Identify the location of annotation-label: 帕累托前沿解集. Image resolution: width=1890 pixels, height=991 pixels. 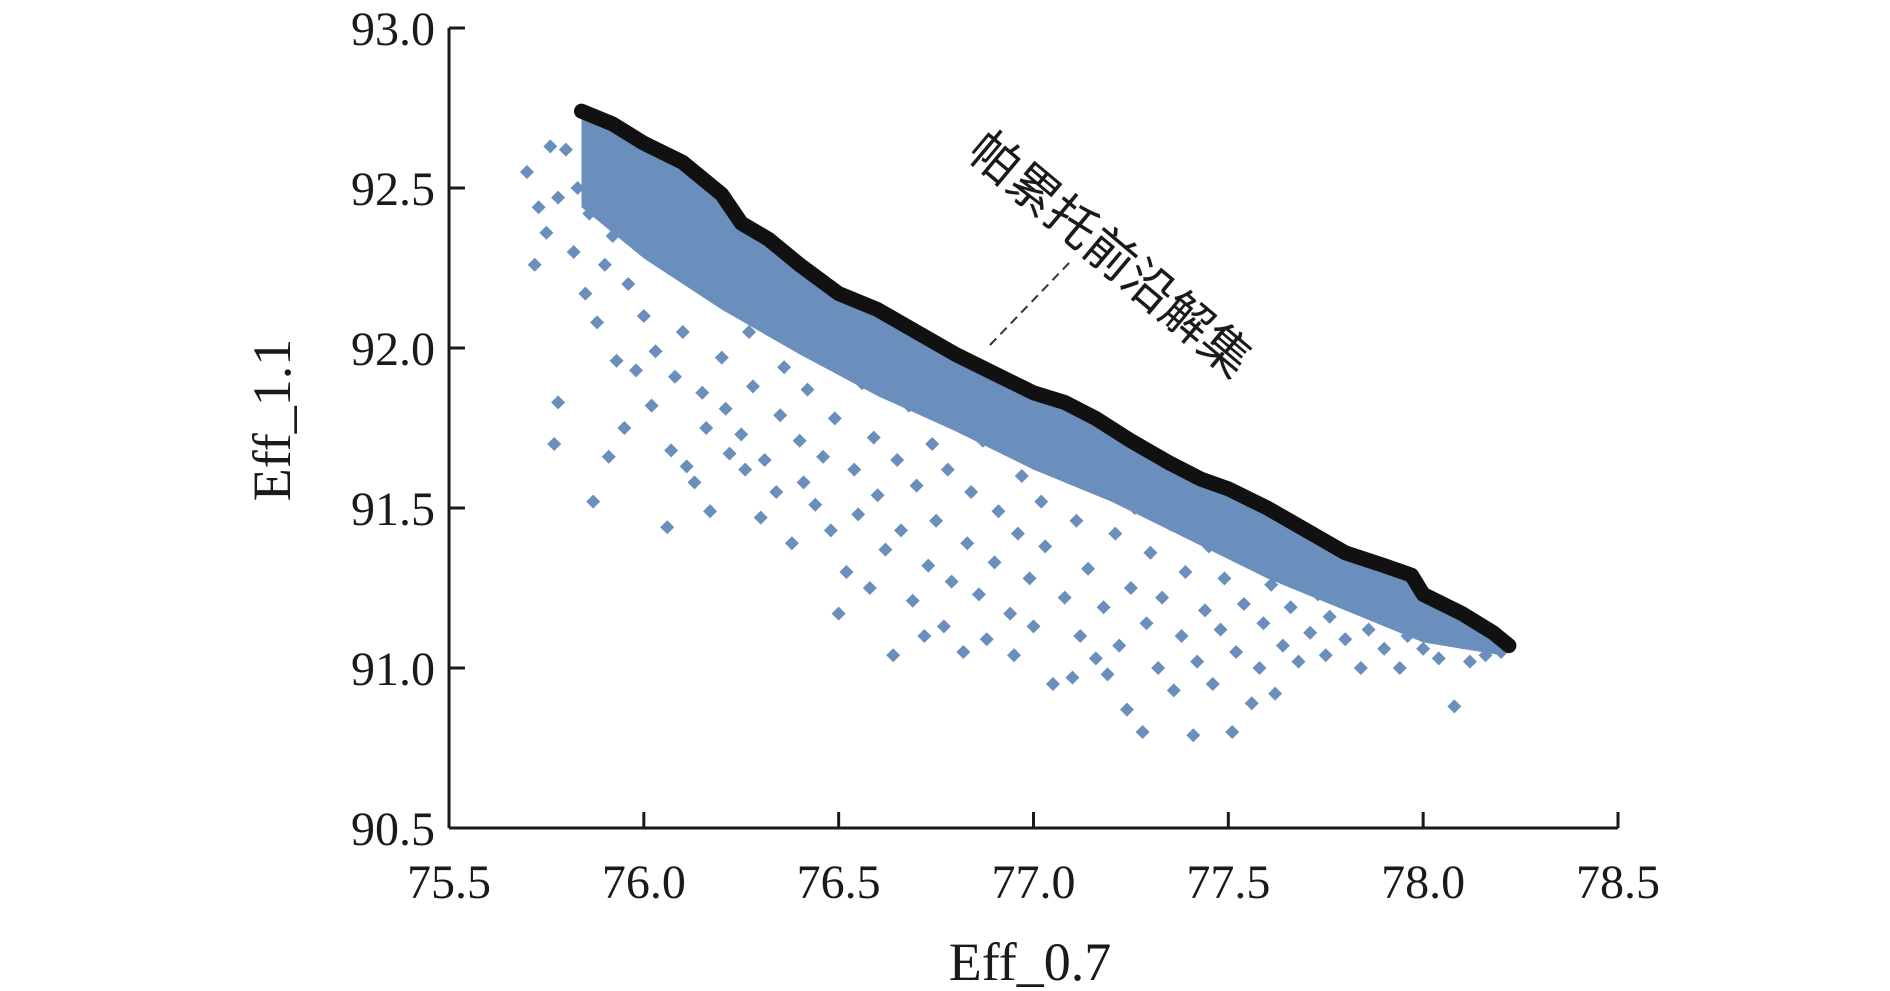
(1109, 254).